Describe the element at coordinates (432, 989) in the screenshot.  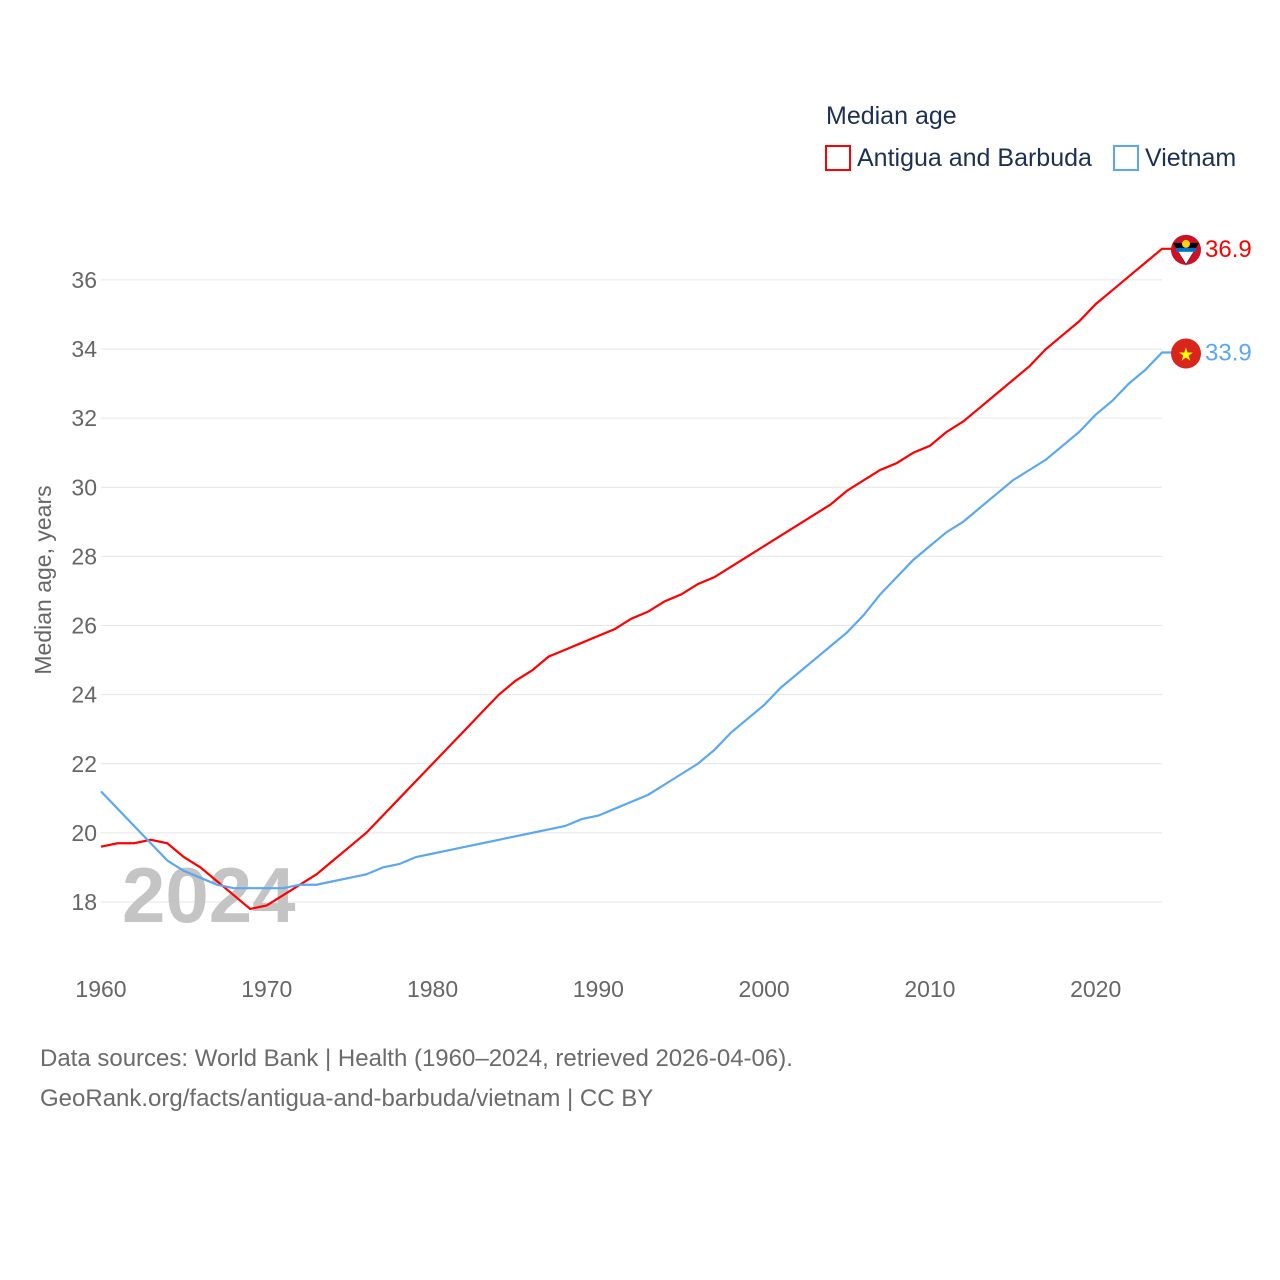
I see `x-tick-label: 1980` at that location.